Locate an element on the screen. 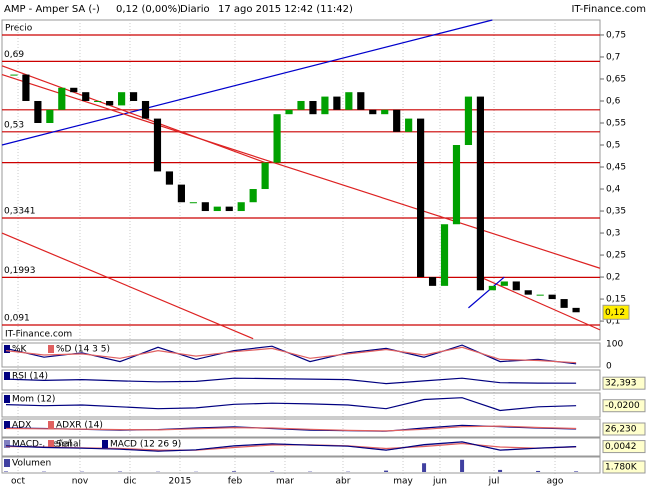  legend-label: ADX is located at coordinates (21, 426).